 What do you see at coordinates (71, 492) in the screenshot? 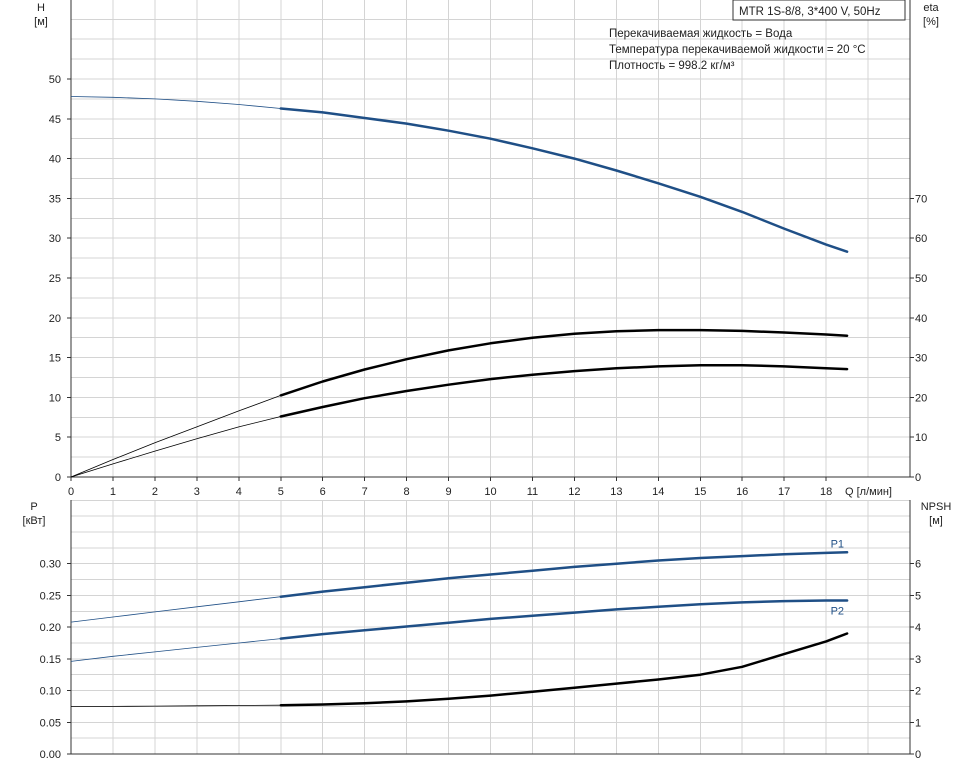
I see `q-tick-label: 0` at bounding box center [71, 492].